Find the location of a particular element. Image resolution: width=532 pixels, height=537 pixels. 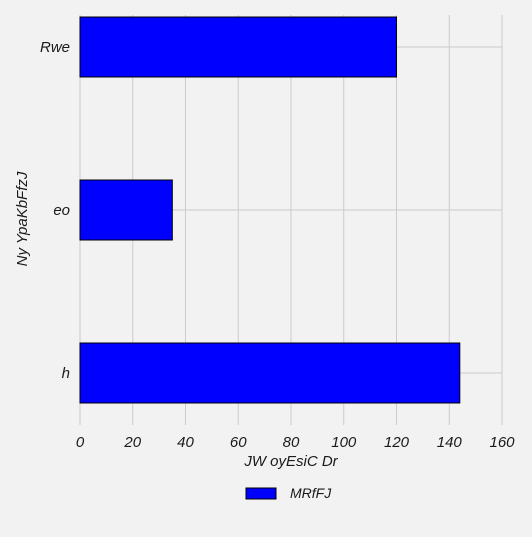

bar-Rwe is located at coordinates (238, 47).